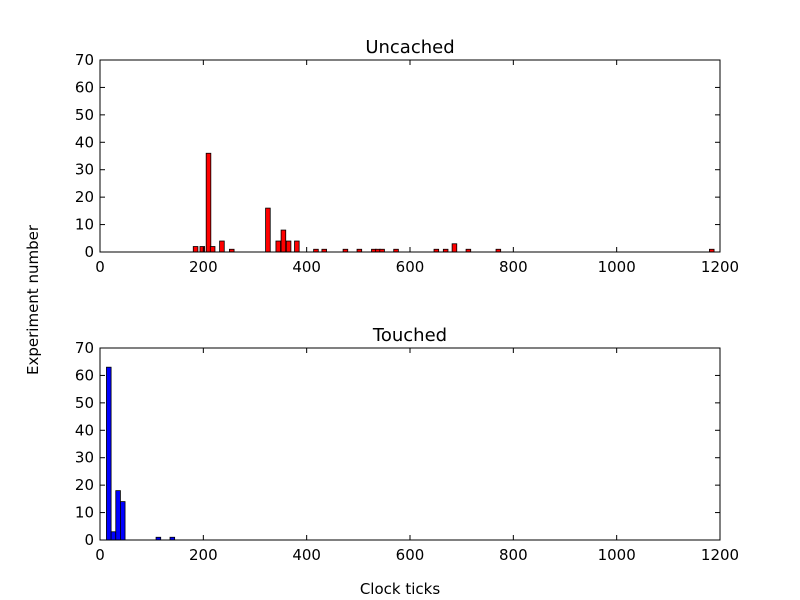  I want to click on y-axis-label: Experiment number, so click(33, 299).